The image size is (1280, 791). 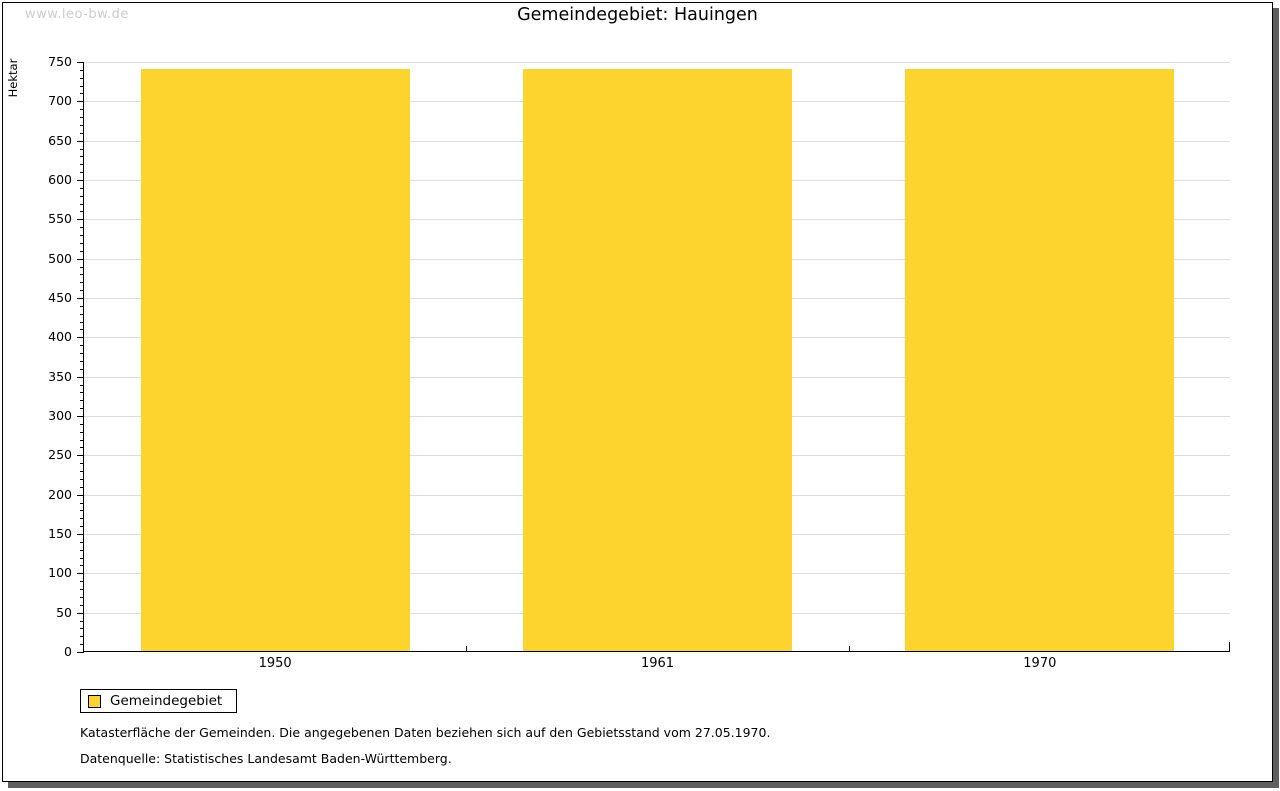 What do you see at coordinates (1229, 646) in the screenshot?
I see `x-axis-end-tick` at bounding box center [1229, 646].